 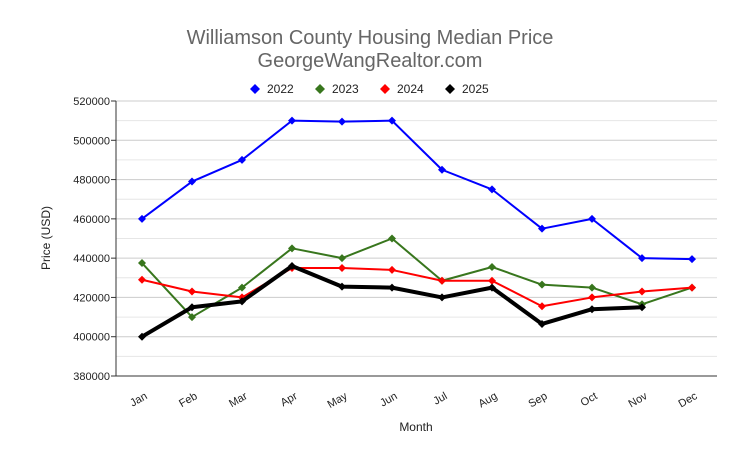 What do you see at coordinates (280, 89) in the screenshot?
I see `legend-label: 2022` at bounding box center [280, 89].